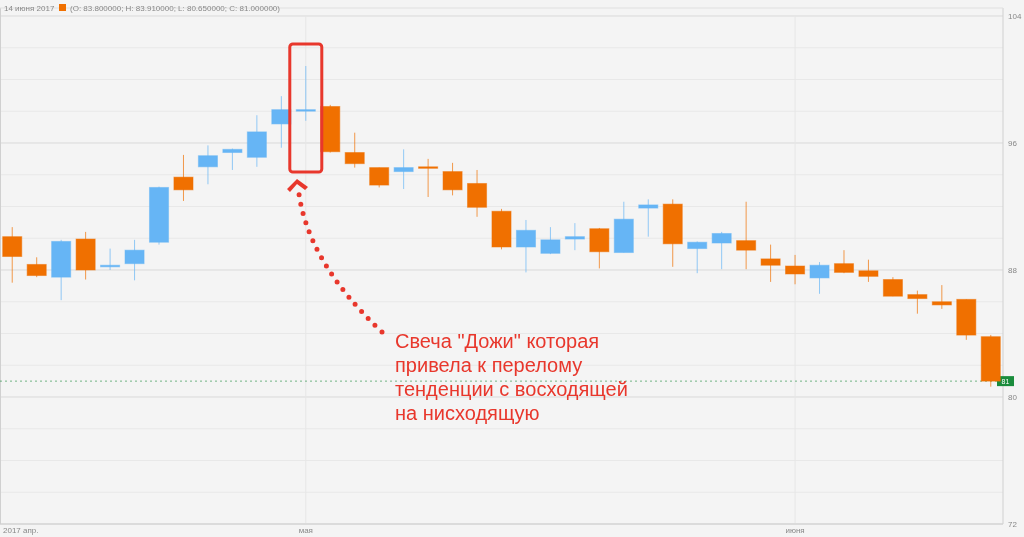 Image resolution: width=1024 pixels, height=537 pixels. Describe the element at coordinates (21, 530) in the screenshot. I see `x-tick-label: 2017 апр.` at that location.